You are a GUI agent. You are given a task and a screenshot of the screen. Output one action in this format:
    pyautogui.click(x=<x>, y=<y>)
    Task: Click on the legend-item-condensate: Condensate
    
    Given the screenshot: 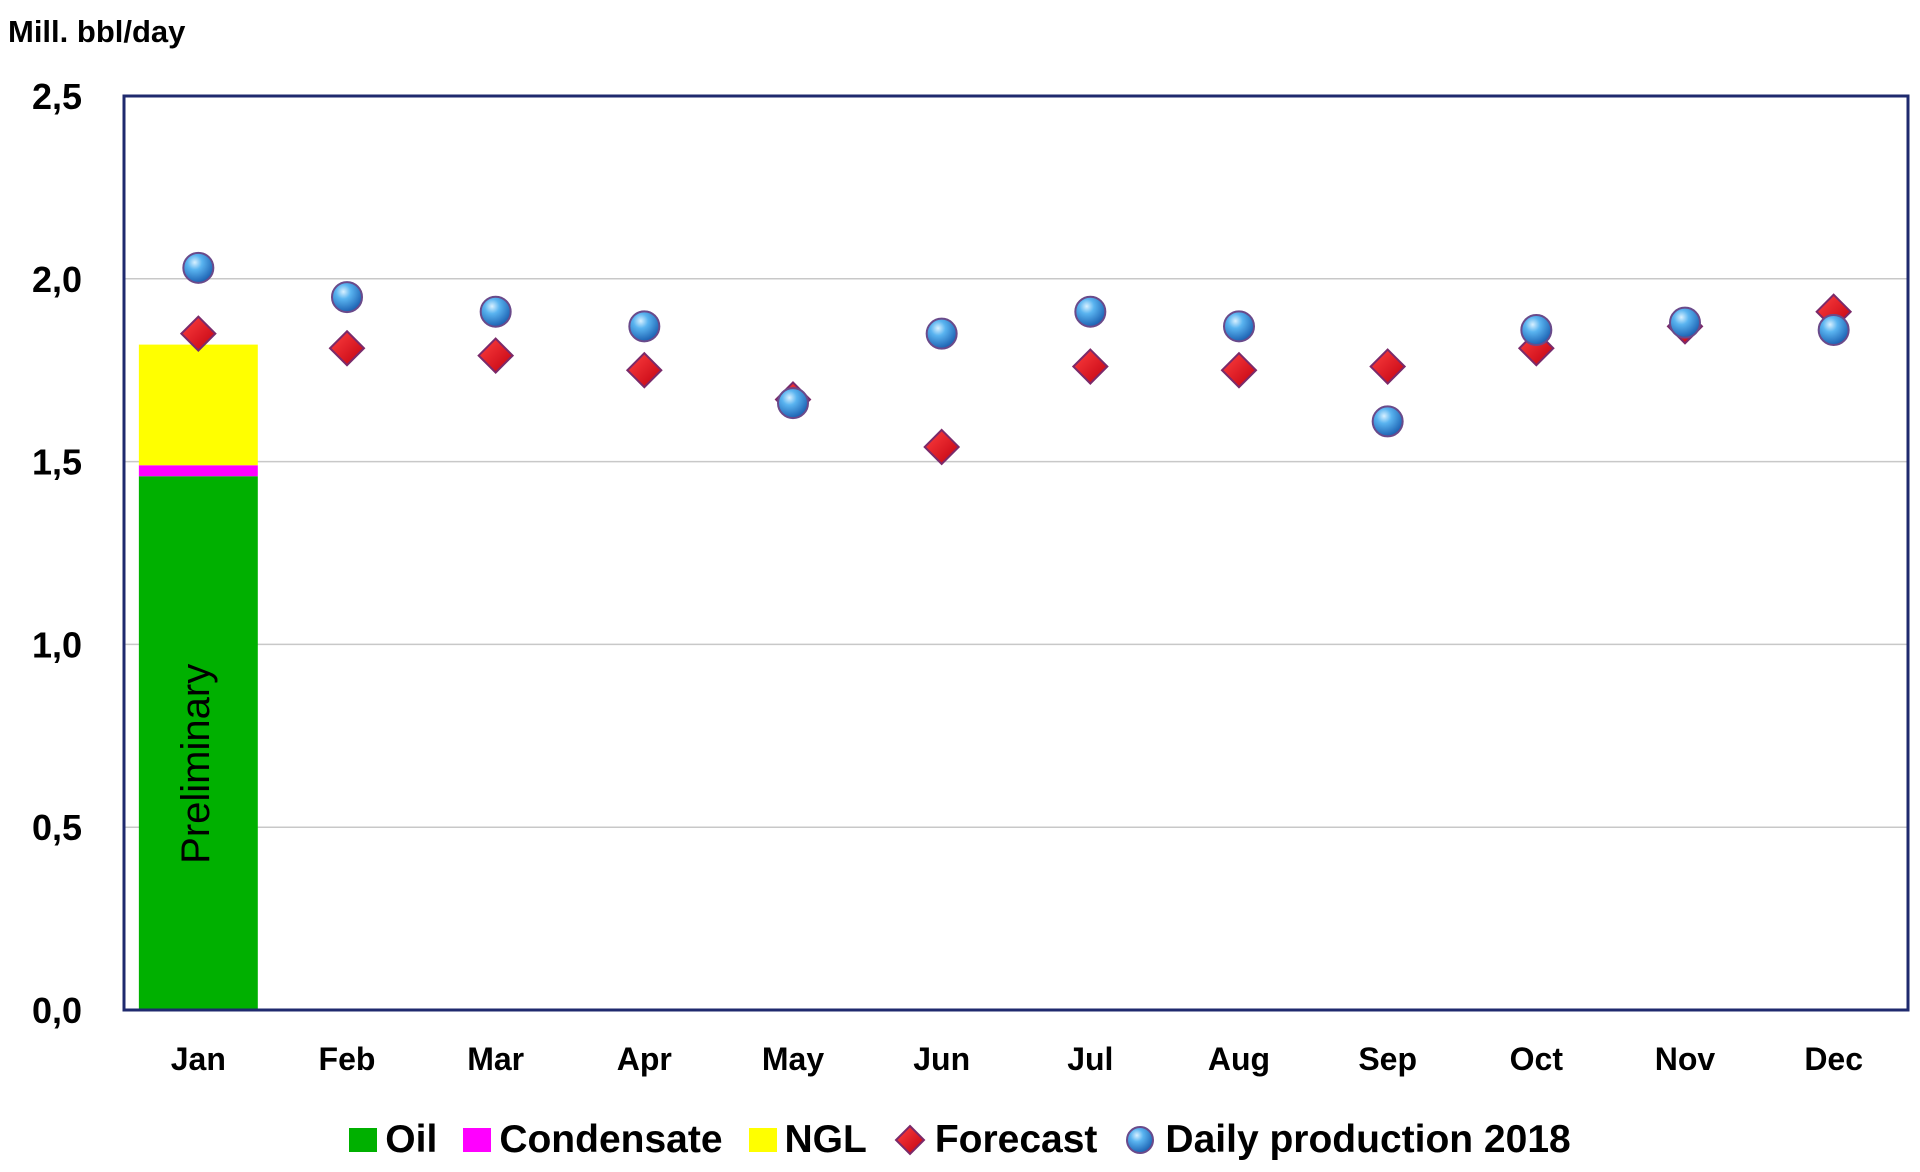 What is the action you would take?
    pyautogui.click(x=593, y=1140)
    